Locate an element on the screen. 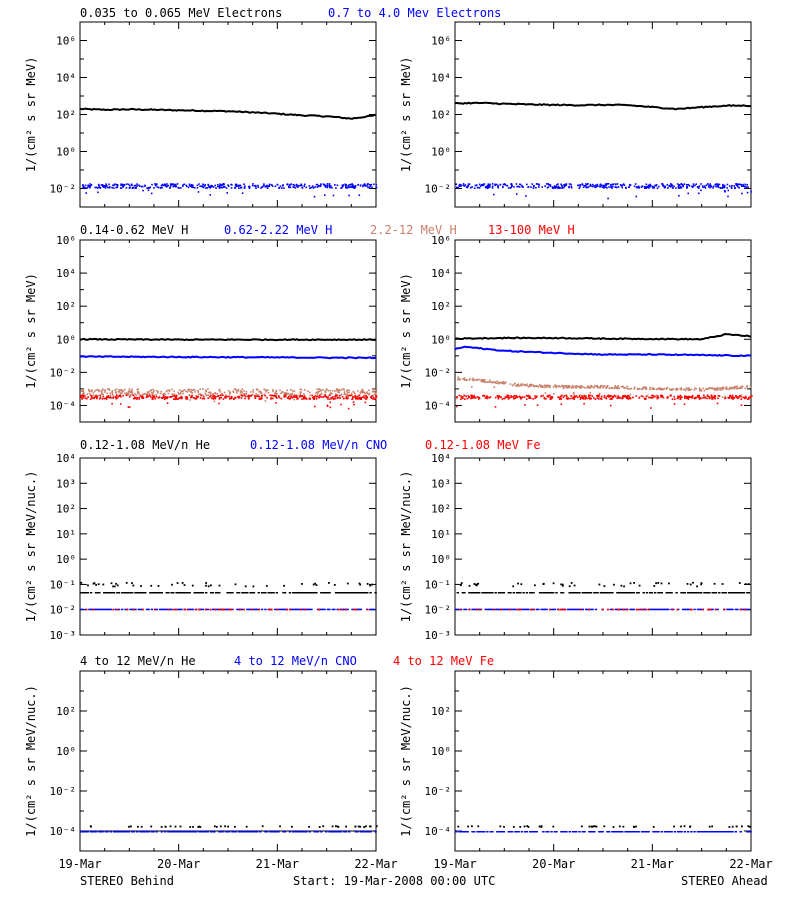 This screenshot has width=800, height=900. y-tick-label: 10⁴ is located at coordinates (66, 78).